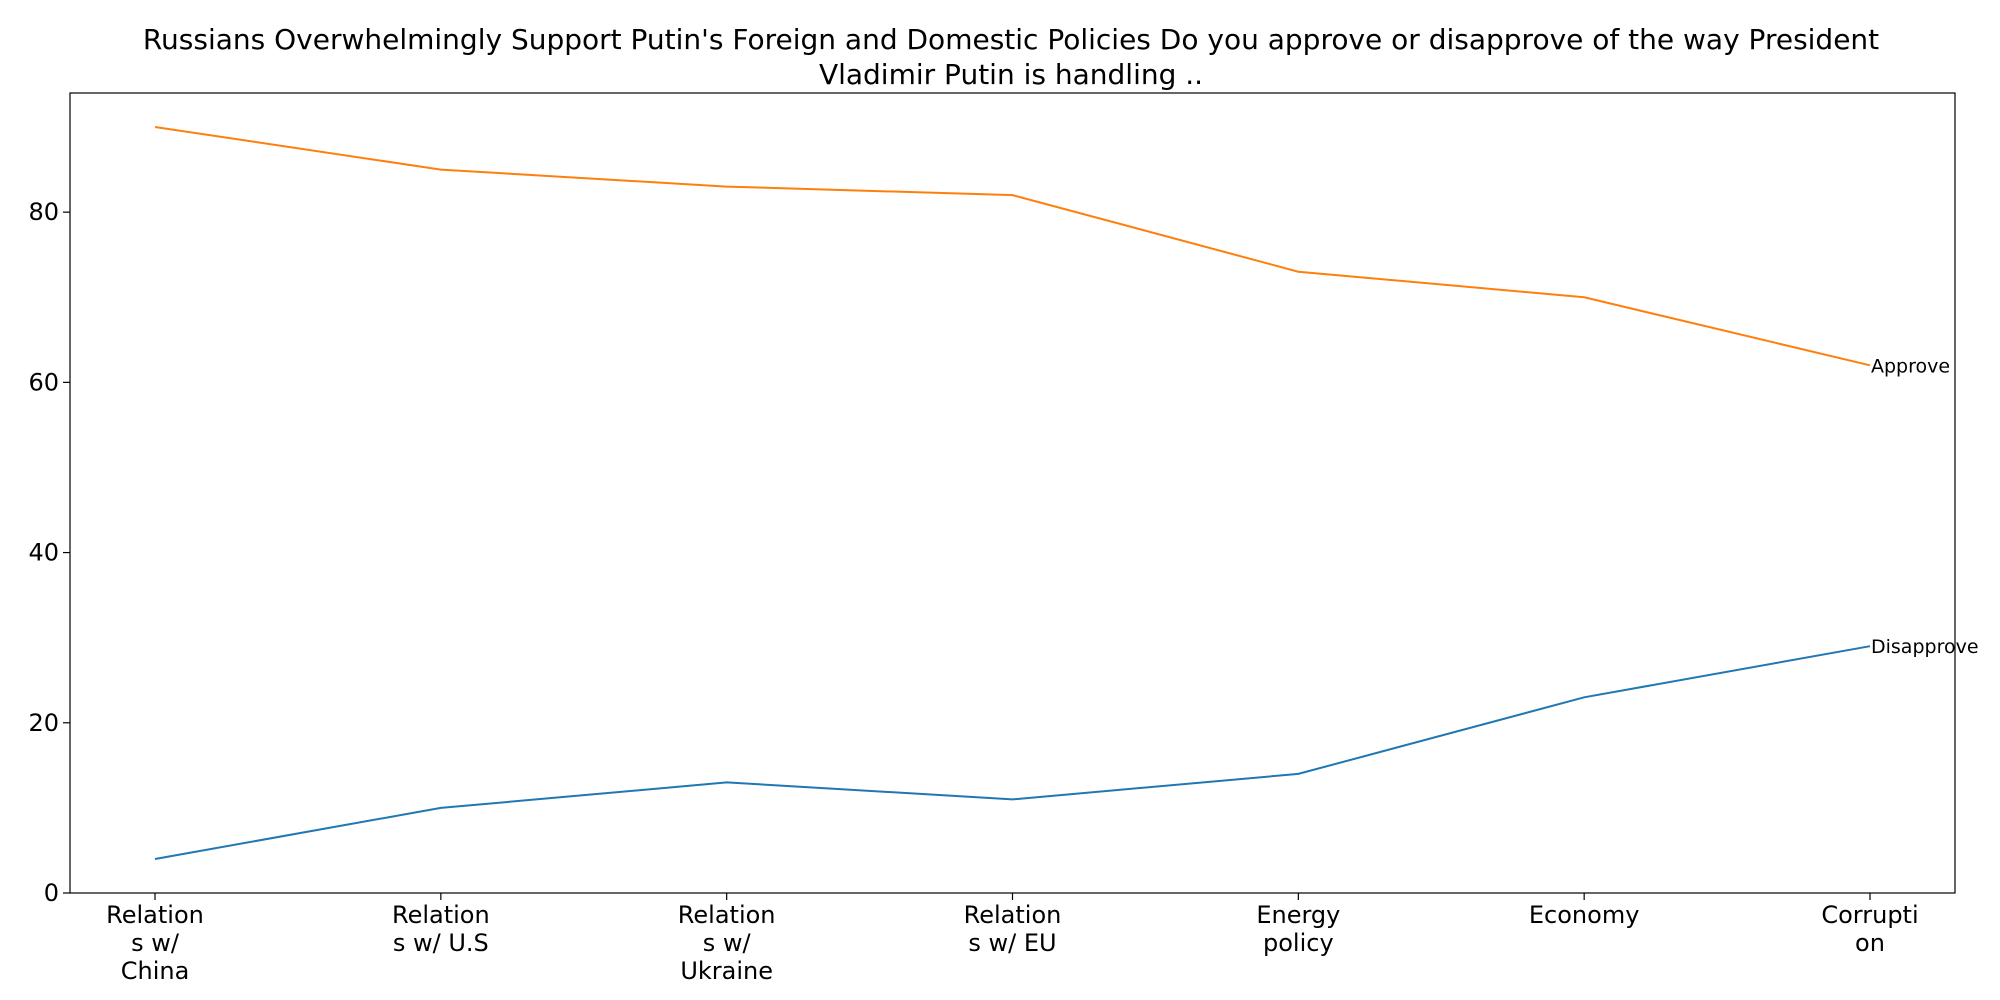 This screenshot has height=1000, width=2000. I want to click on x-tick-label: Economy, so click(1584, 915).